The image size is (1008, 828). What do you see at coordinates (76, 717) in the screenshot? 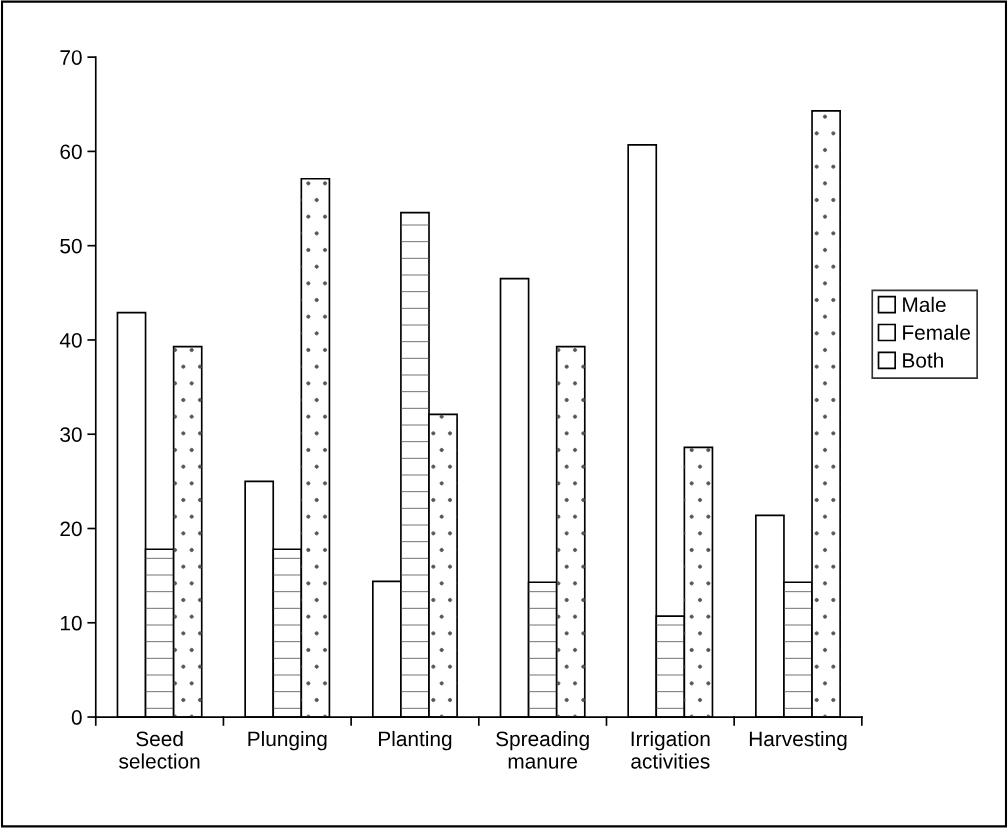
I see `y-tick-label: 0` at bounding box center [76, 717].